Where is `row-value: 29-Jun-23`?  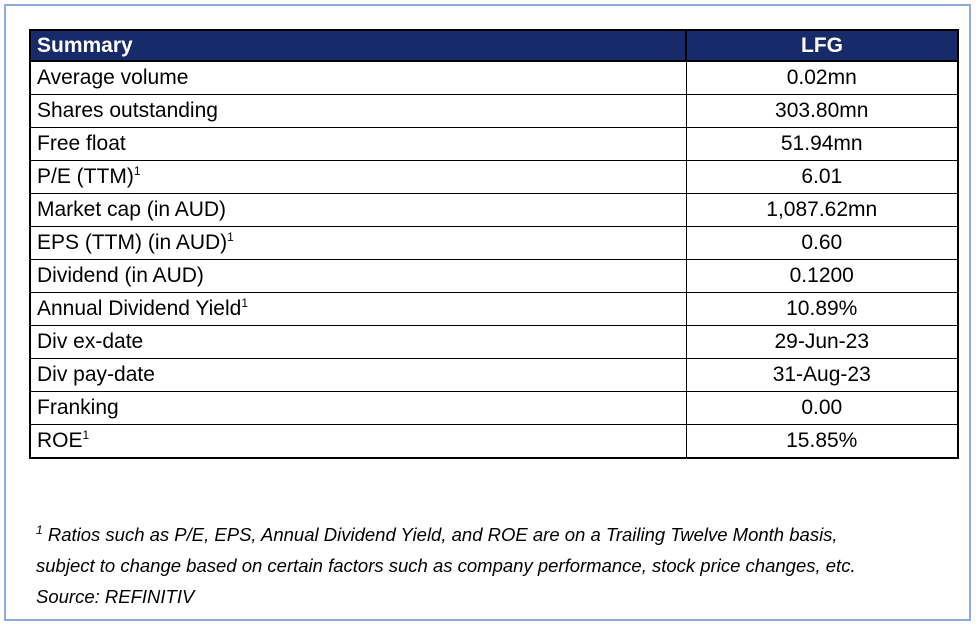 row-value: 29-Jun-23 is located at coordinates (822, 342).